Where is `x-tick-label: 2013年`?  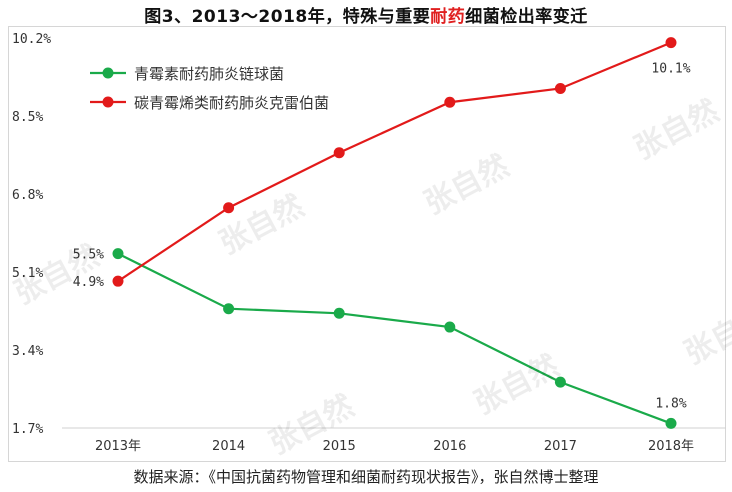 x-tick-label: 2013年 is located at coordinates (118, 446).